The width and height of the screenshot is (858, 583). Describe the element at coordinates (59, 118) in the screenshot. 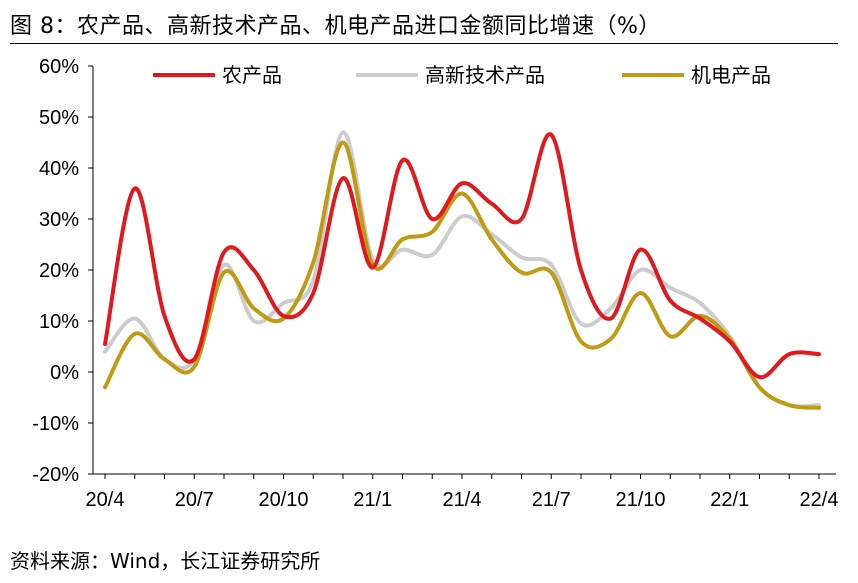

I see `y-tick-label: 50%` at that location.